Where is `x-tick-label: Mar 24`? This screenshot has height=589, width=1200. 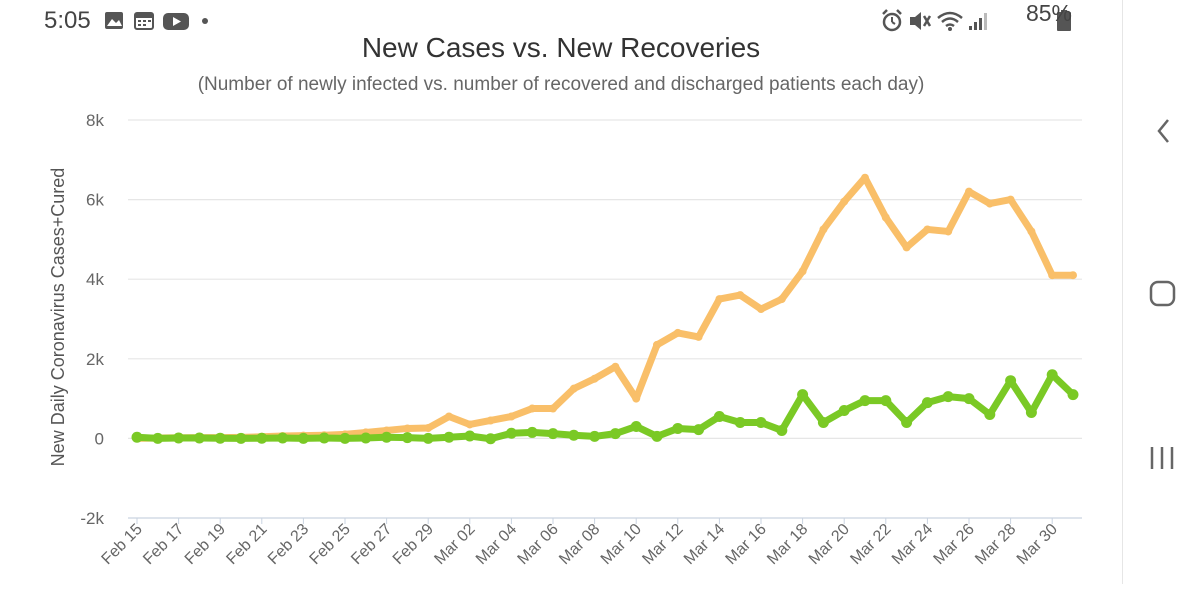
x-tick-label: Mar 24 is located at coordinates (912, 544).